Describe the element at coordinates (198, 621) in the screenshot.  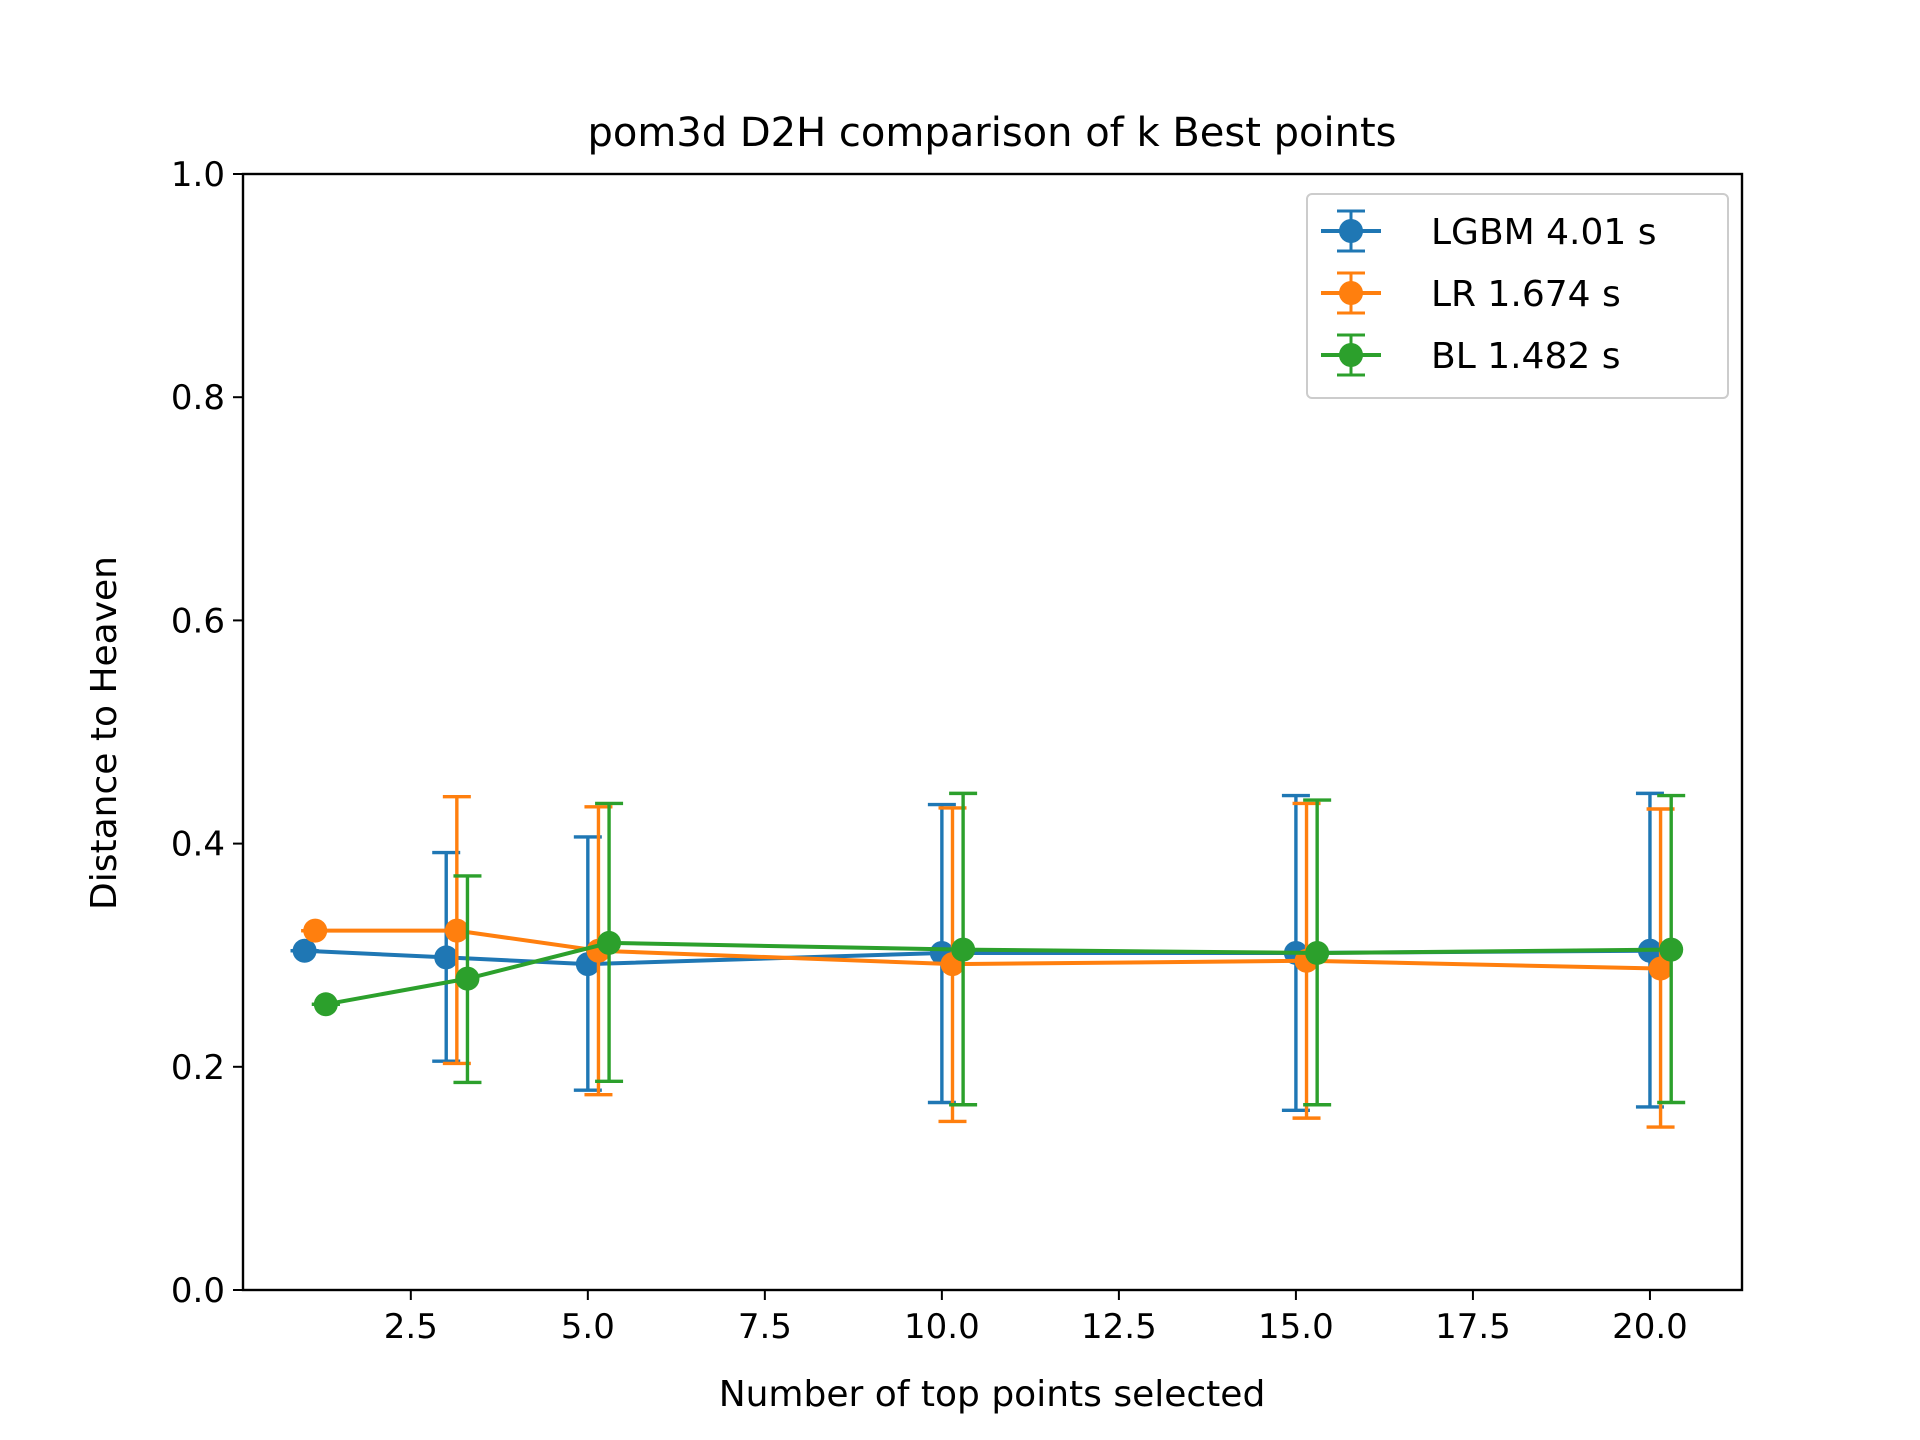
I see `y-tick-label: 0.6` at that location.